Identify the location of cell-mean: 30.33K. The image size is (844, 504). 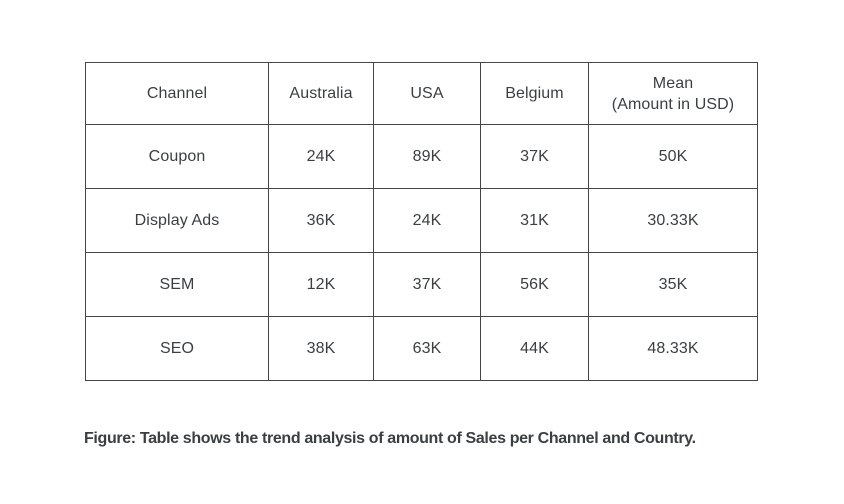
(673, 220).